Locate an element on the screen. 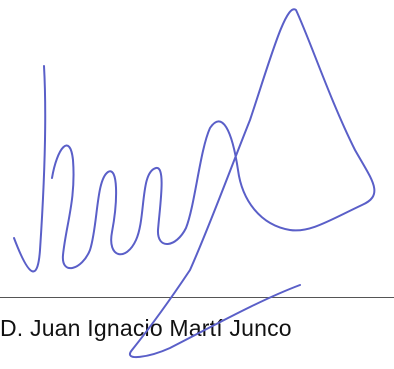 This screenshot has width=394, height=369. signature-line is located at coordinates (197, 297).